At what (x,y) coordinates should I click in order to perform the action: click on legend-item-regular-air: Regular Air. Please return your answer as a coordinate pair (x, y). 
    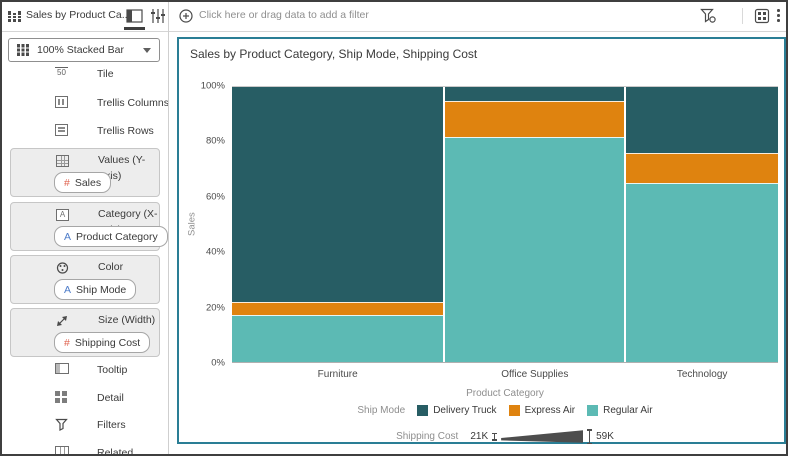
    Looking at the image, I should click on (620, 410).